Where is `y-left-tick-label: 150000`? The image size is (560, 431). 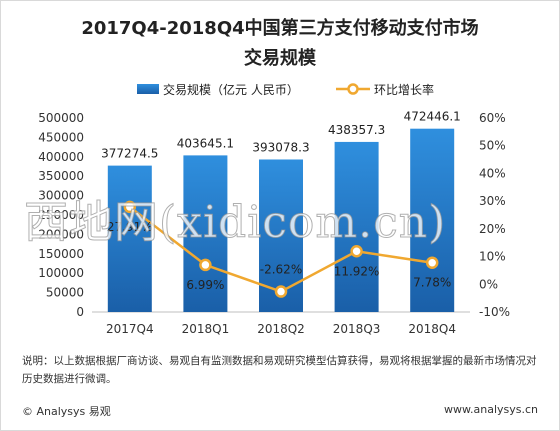 y-left-tick-label: 150000 is located at coordinates (61, 254).